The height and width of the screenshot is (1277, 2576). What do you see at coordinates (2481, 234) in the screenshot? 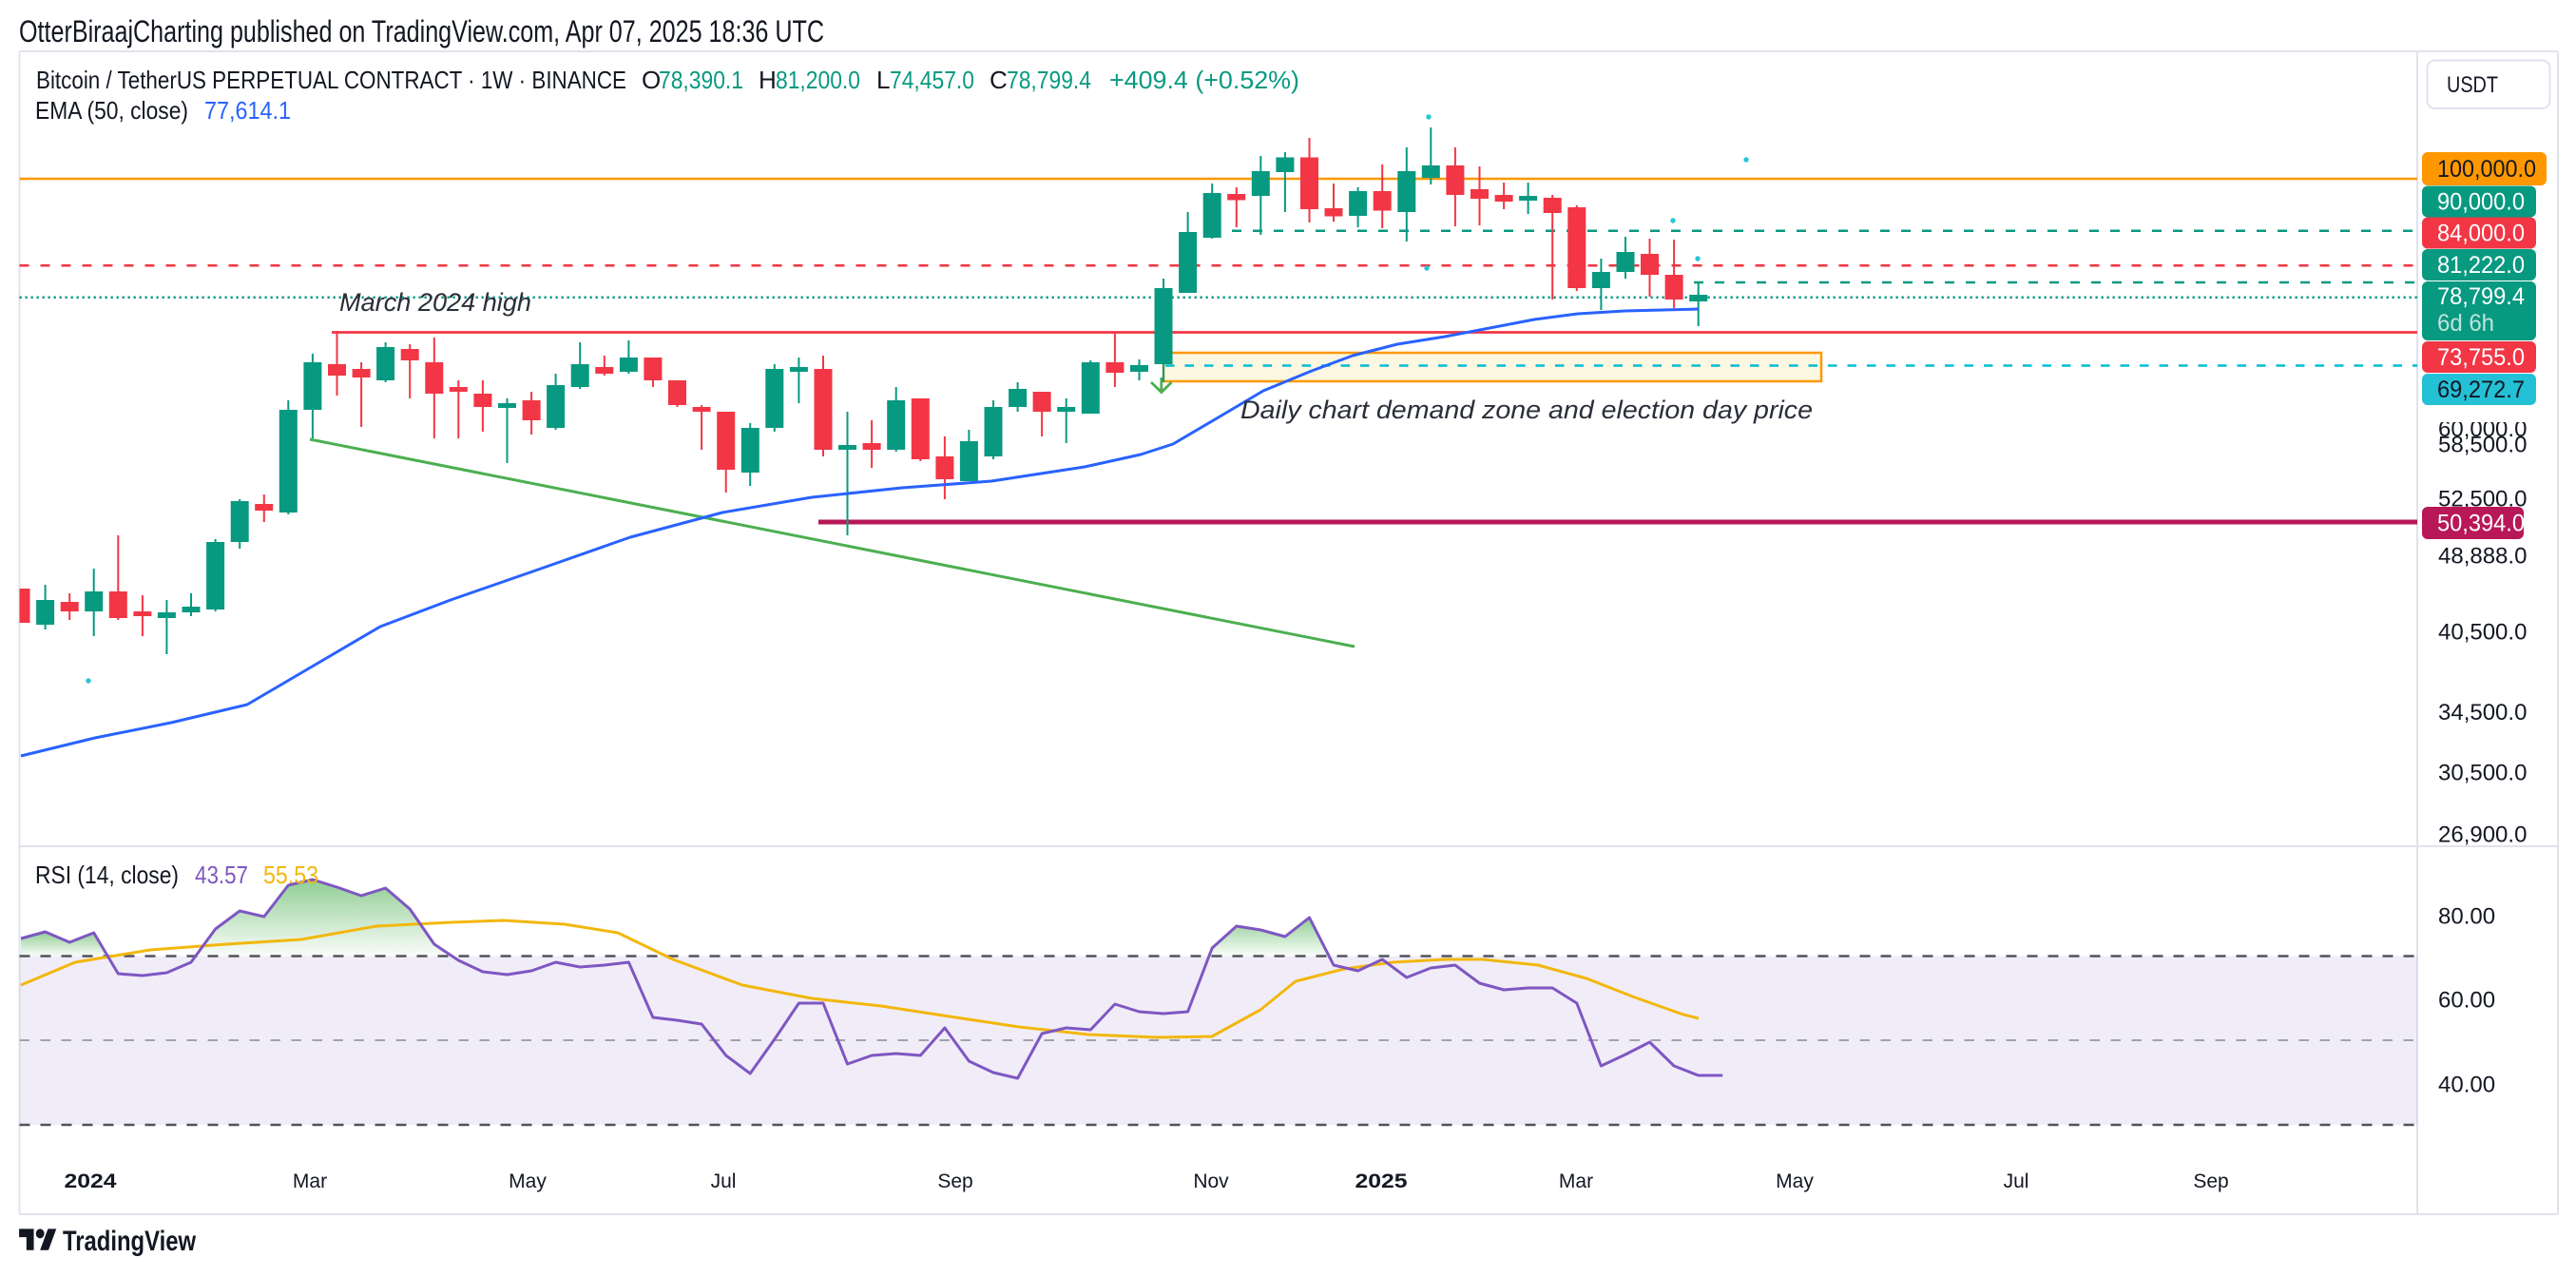
I see `svg-text: 84,000.0` at bounding box center [2481, 234].